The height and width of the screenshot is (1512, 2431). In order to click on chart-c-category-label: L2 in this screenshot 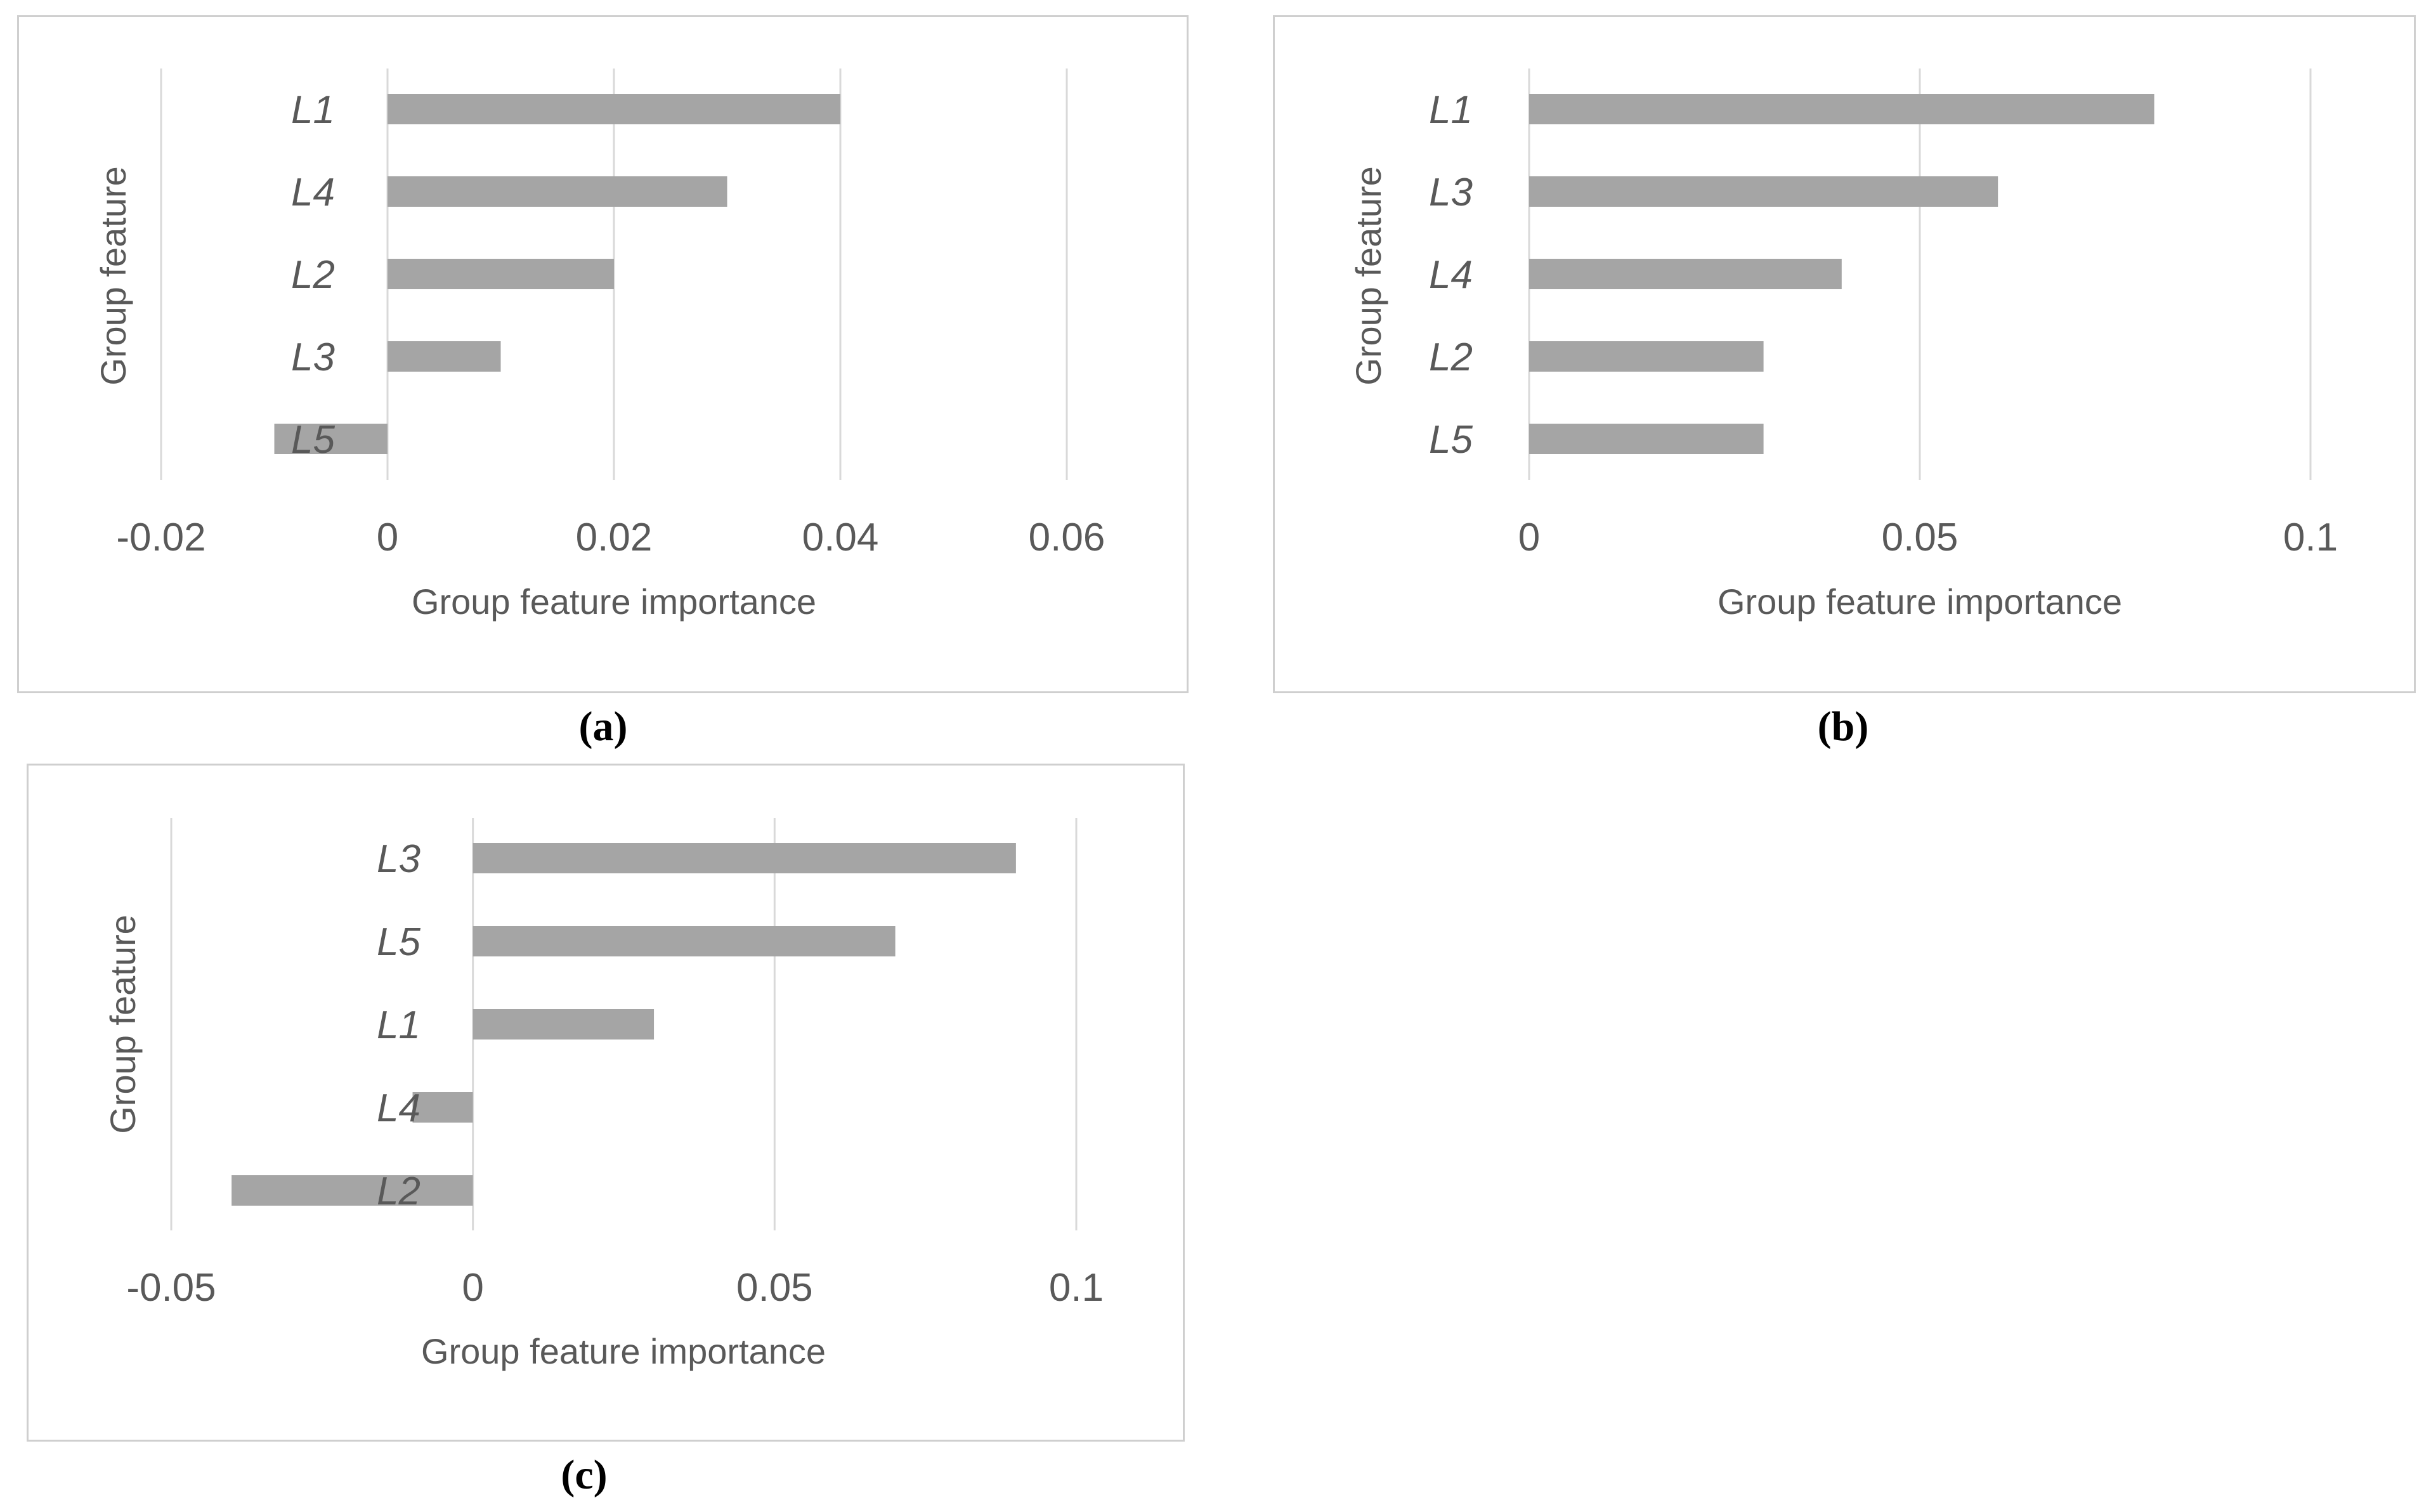, I will do `click(398, 1191)`.